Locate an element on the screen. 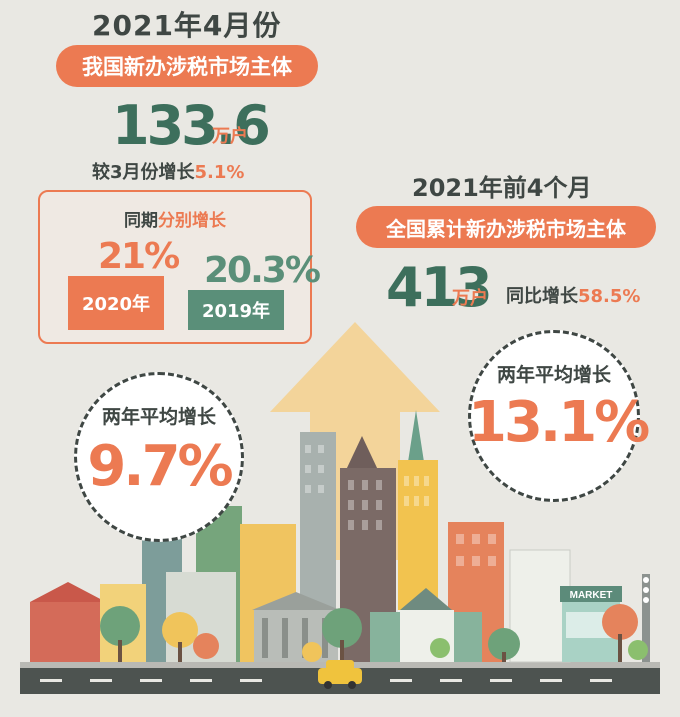  same-period-title: 同期分别增长 is located at coordinates (175, 218).